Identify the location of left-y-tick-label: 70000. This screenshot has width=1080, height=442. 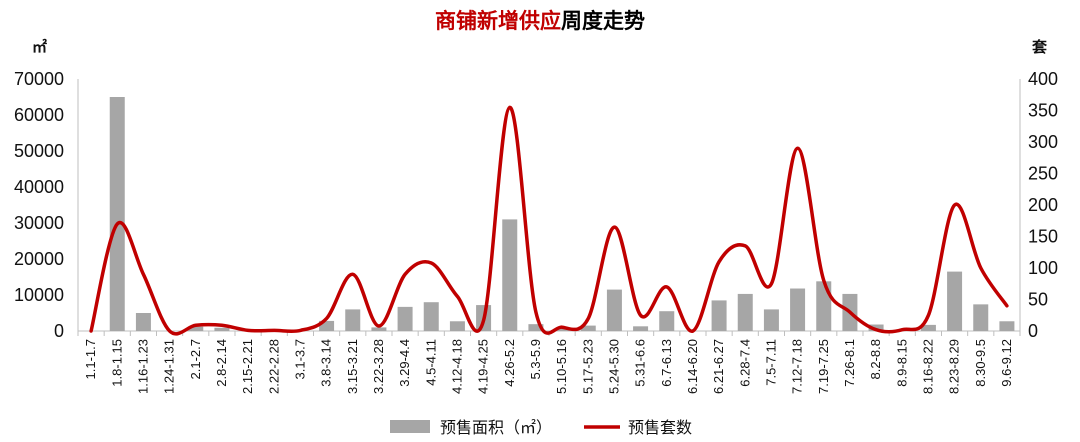
(39, 79).